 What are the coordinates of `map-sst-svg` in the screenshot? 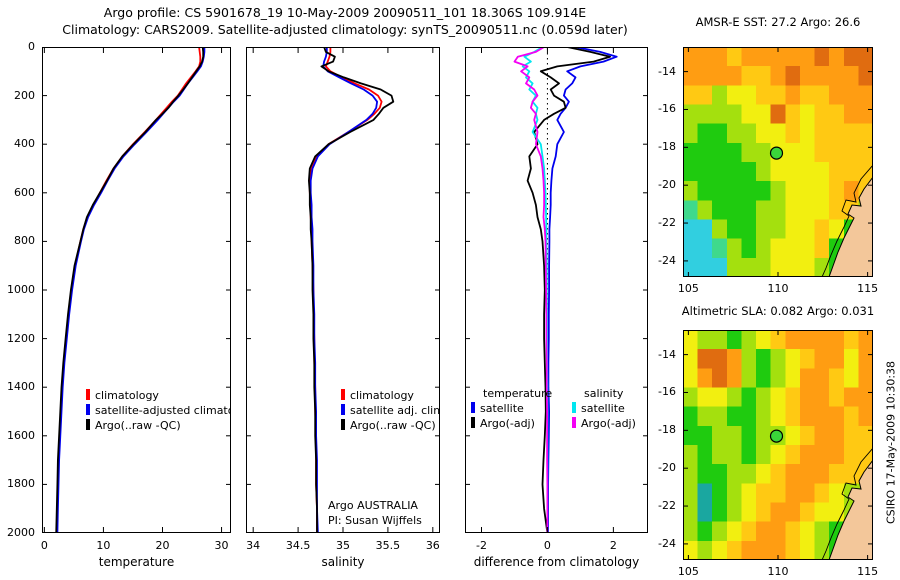 It's located at (778, 162).